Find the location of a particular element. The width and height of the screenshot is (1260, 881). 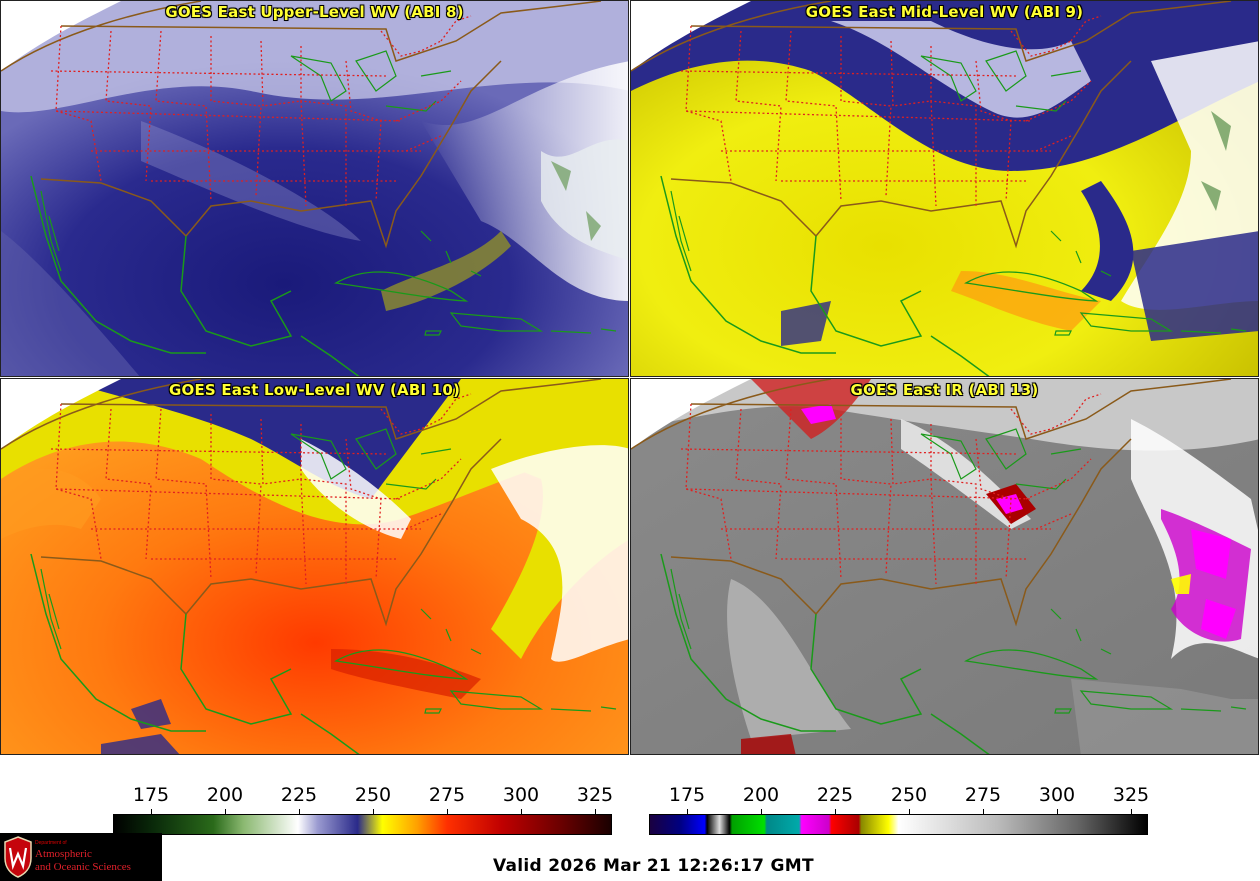

ir-colorbar: 175 200 225 250 275 300 325 is located at coordinates (899, 810).